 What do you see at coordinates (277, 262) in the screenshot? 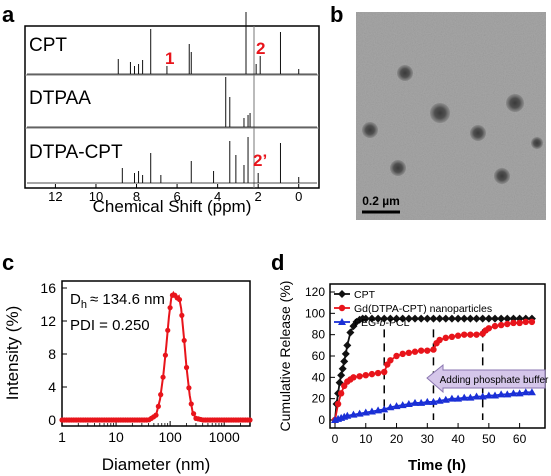
I see `panel-letter-d: d` at bounding box center [277, 262].